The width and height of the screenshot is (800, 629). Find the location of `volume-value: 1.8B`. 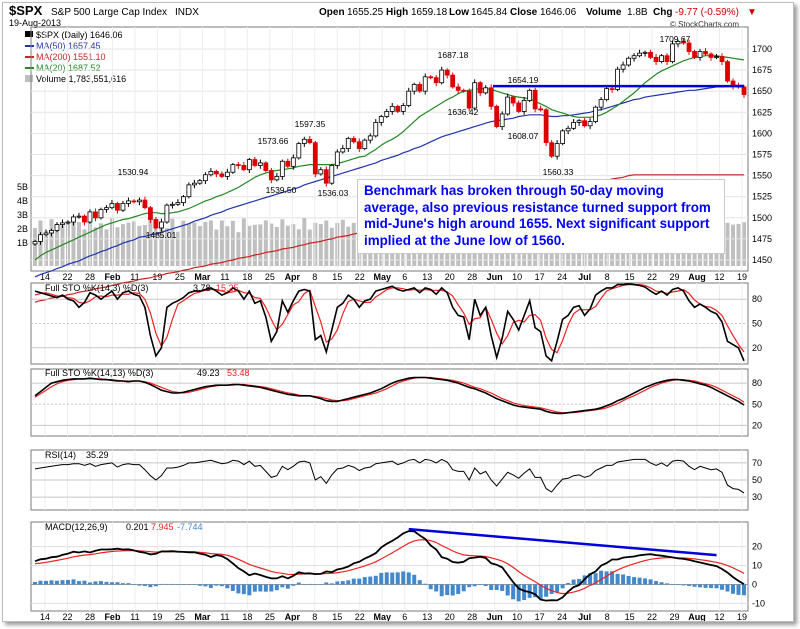

volume-value: 1.8B is located at coordinates (637, 12).